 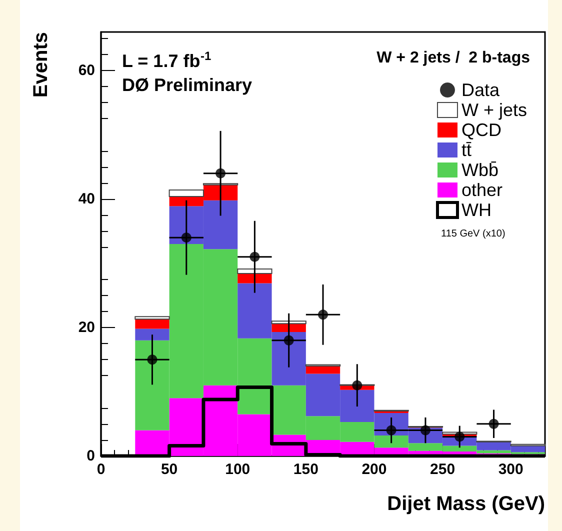 What do you see at coordinates (453, 58) in the screenshot?
I see `annotation: W + 2 jets / 2 b-tags` at bounding box center [453, 58].